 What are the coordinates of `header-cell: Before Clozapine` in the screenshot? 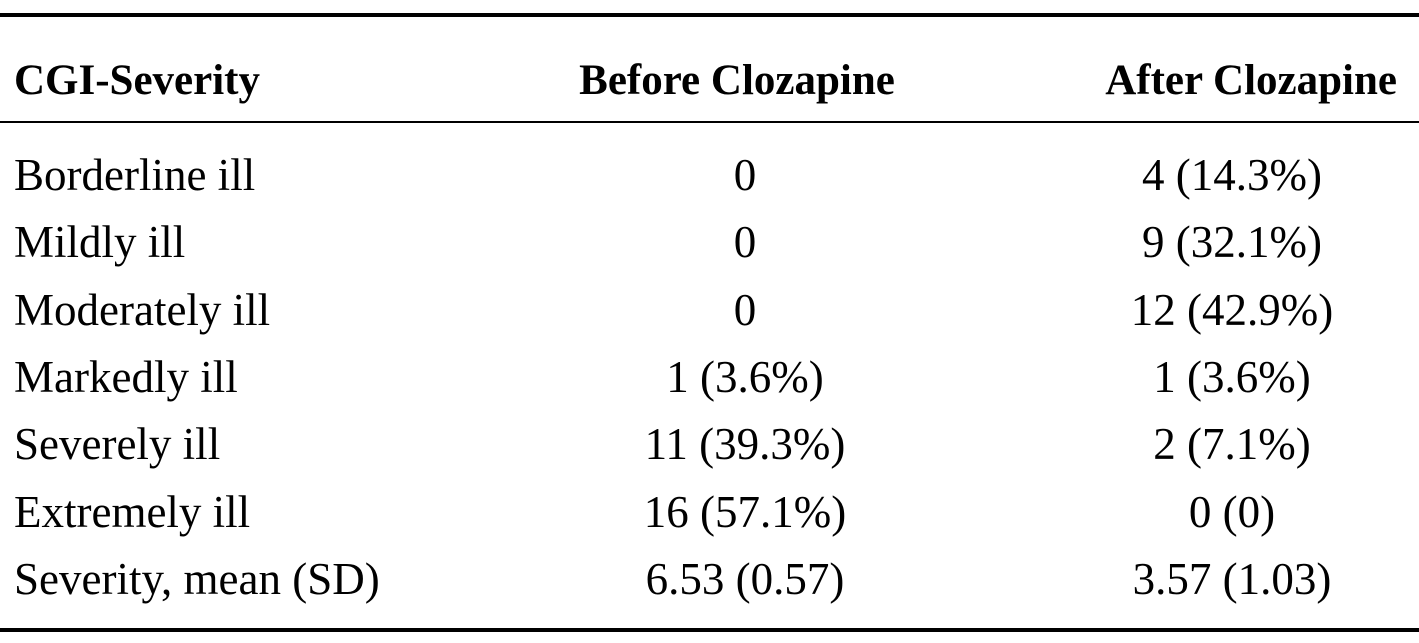 It's located at (737, 80).